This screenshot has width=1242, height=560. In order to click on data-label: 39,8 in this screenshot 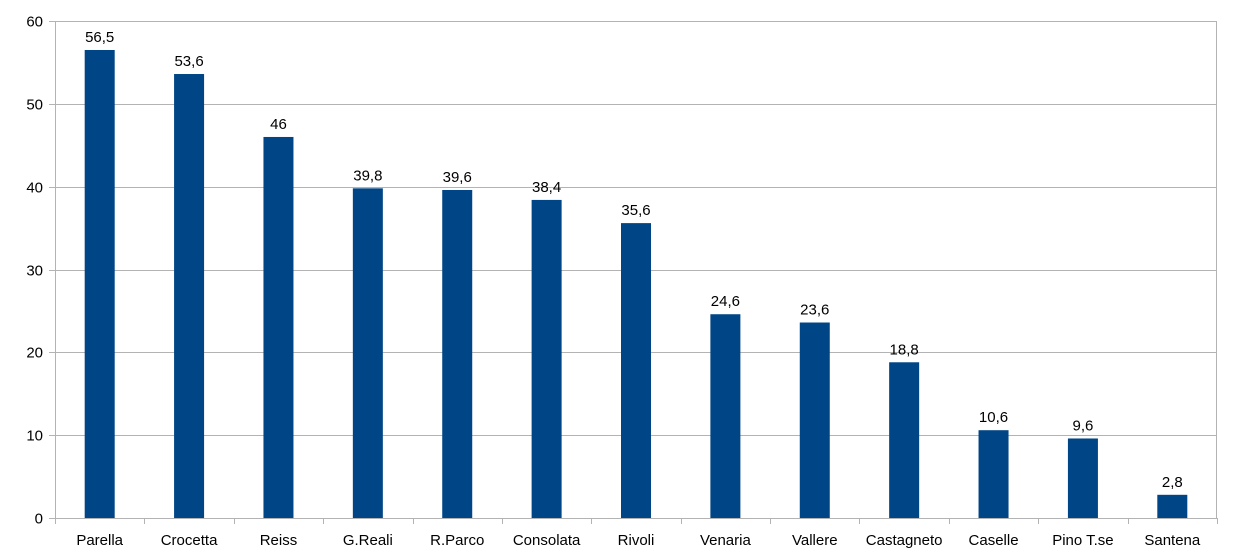, I will do `click(367, 175)`.